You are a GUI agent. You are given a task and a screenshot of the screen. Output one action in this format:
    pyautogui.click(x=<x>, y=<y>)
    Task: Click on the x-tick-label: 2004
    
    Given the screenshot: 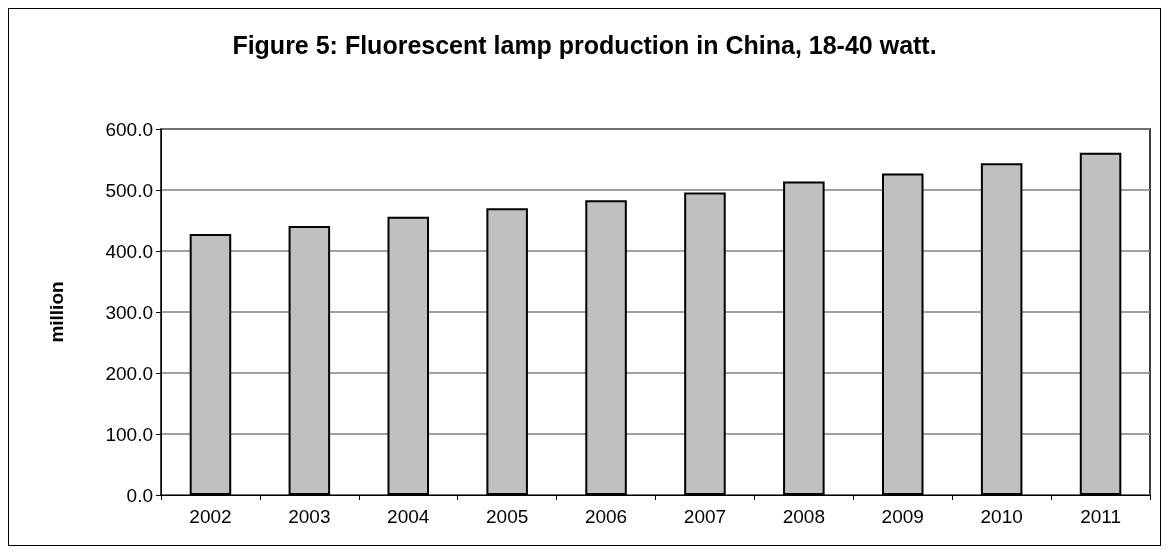 What is the action you would take?
    pyautogui.click(x=408, y=516)
    